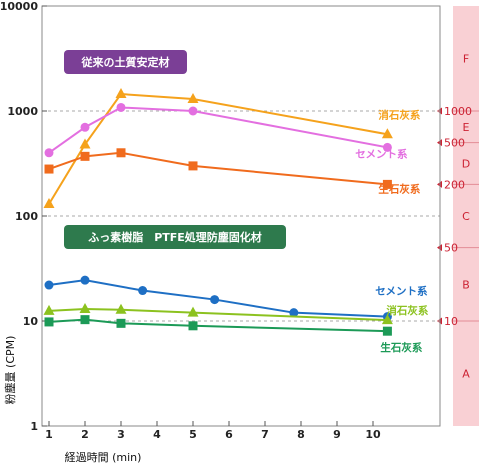 The image size is (479, 467). I want to click on zone-boundary-label: 500, so click(454, 143).